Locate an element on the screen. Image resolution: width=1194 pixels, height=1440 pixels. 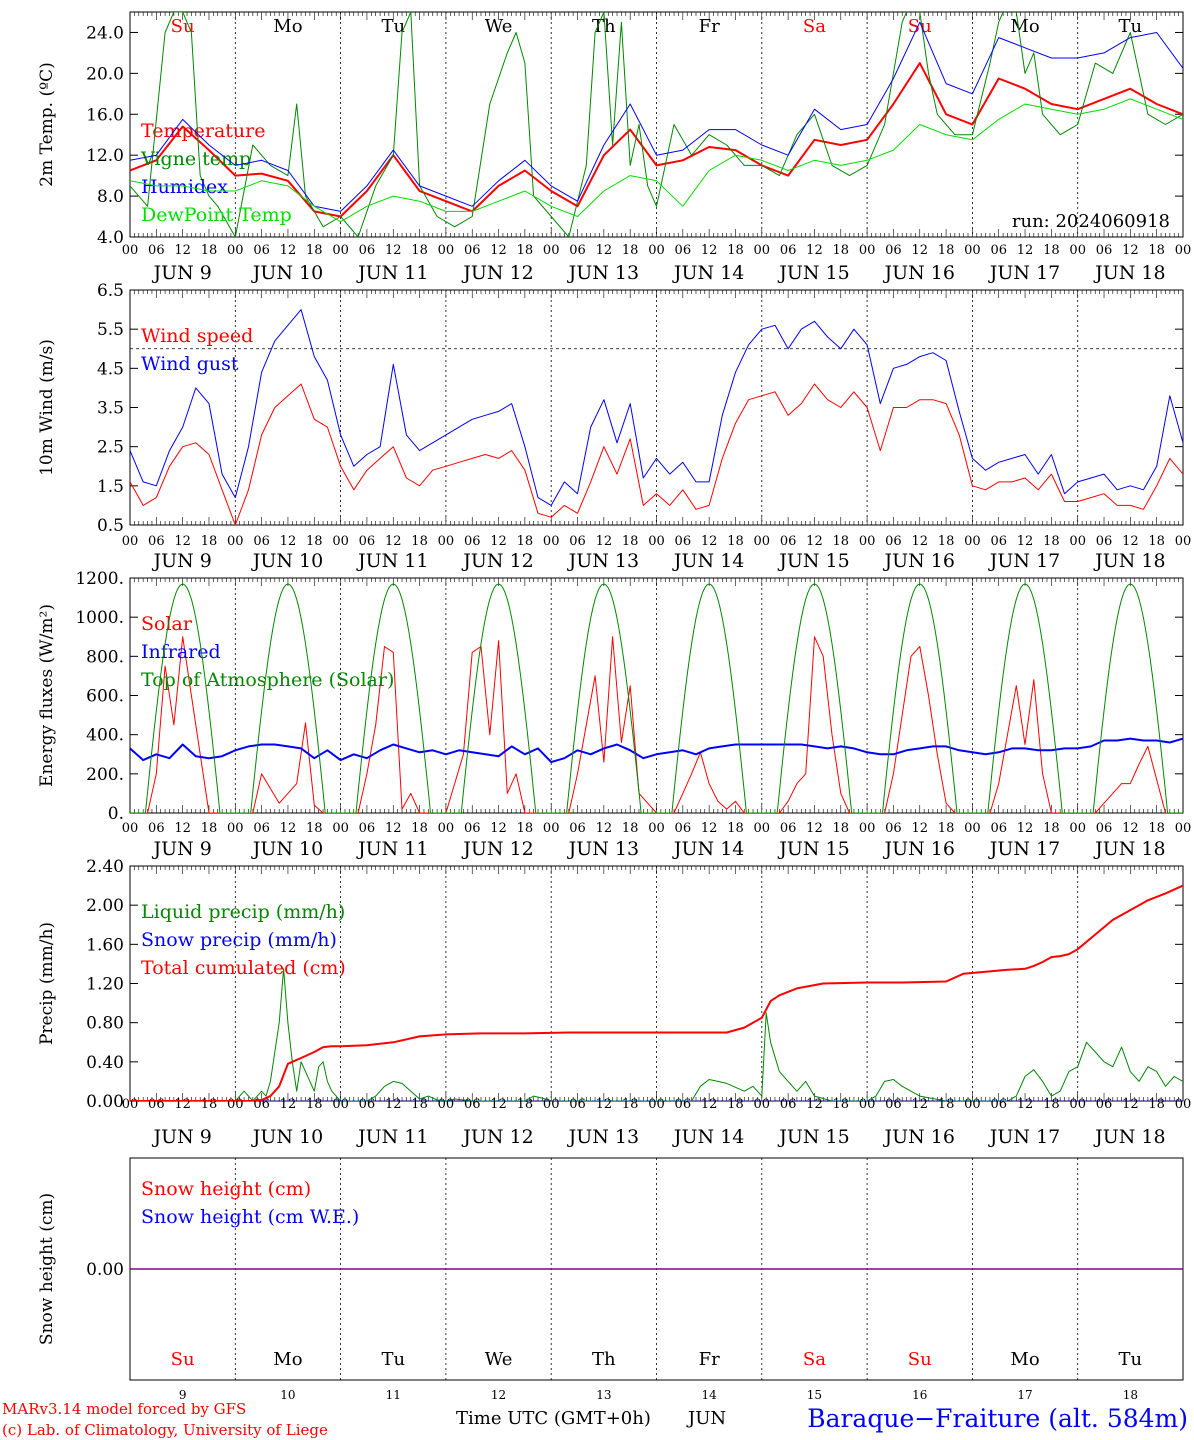
y-tick-label: 4.0 is located at coordinates (110, 238).